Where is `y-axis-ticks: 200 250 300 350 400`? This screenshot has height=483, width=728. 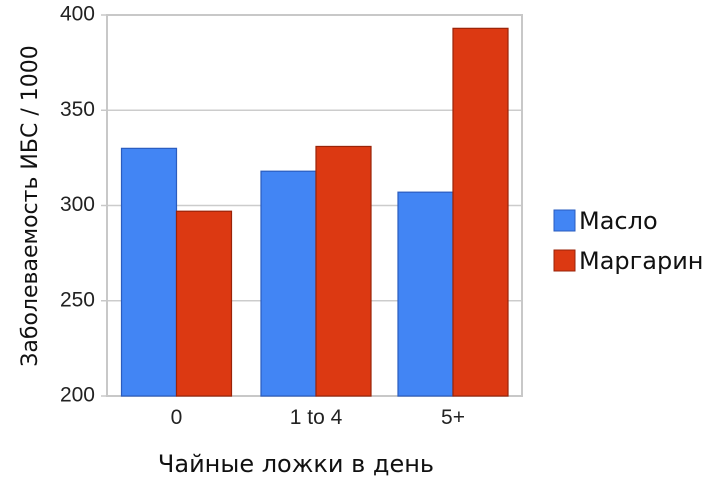
y-axis-ticks: 200 250 300 350 400 is located at coordinates (83, 205).